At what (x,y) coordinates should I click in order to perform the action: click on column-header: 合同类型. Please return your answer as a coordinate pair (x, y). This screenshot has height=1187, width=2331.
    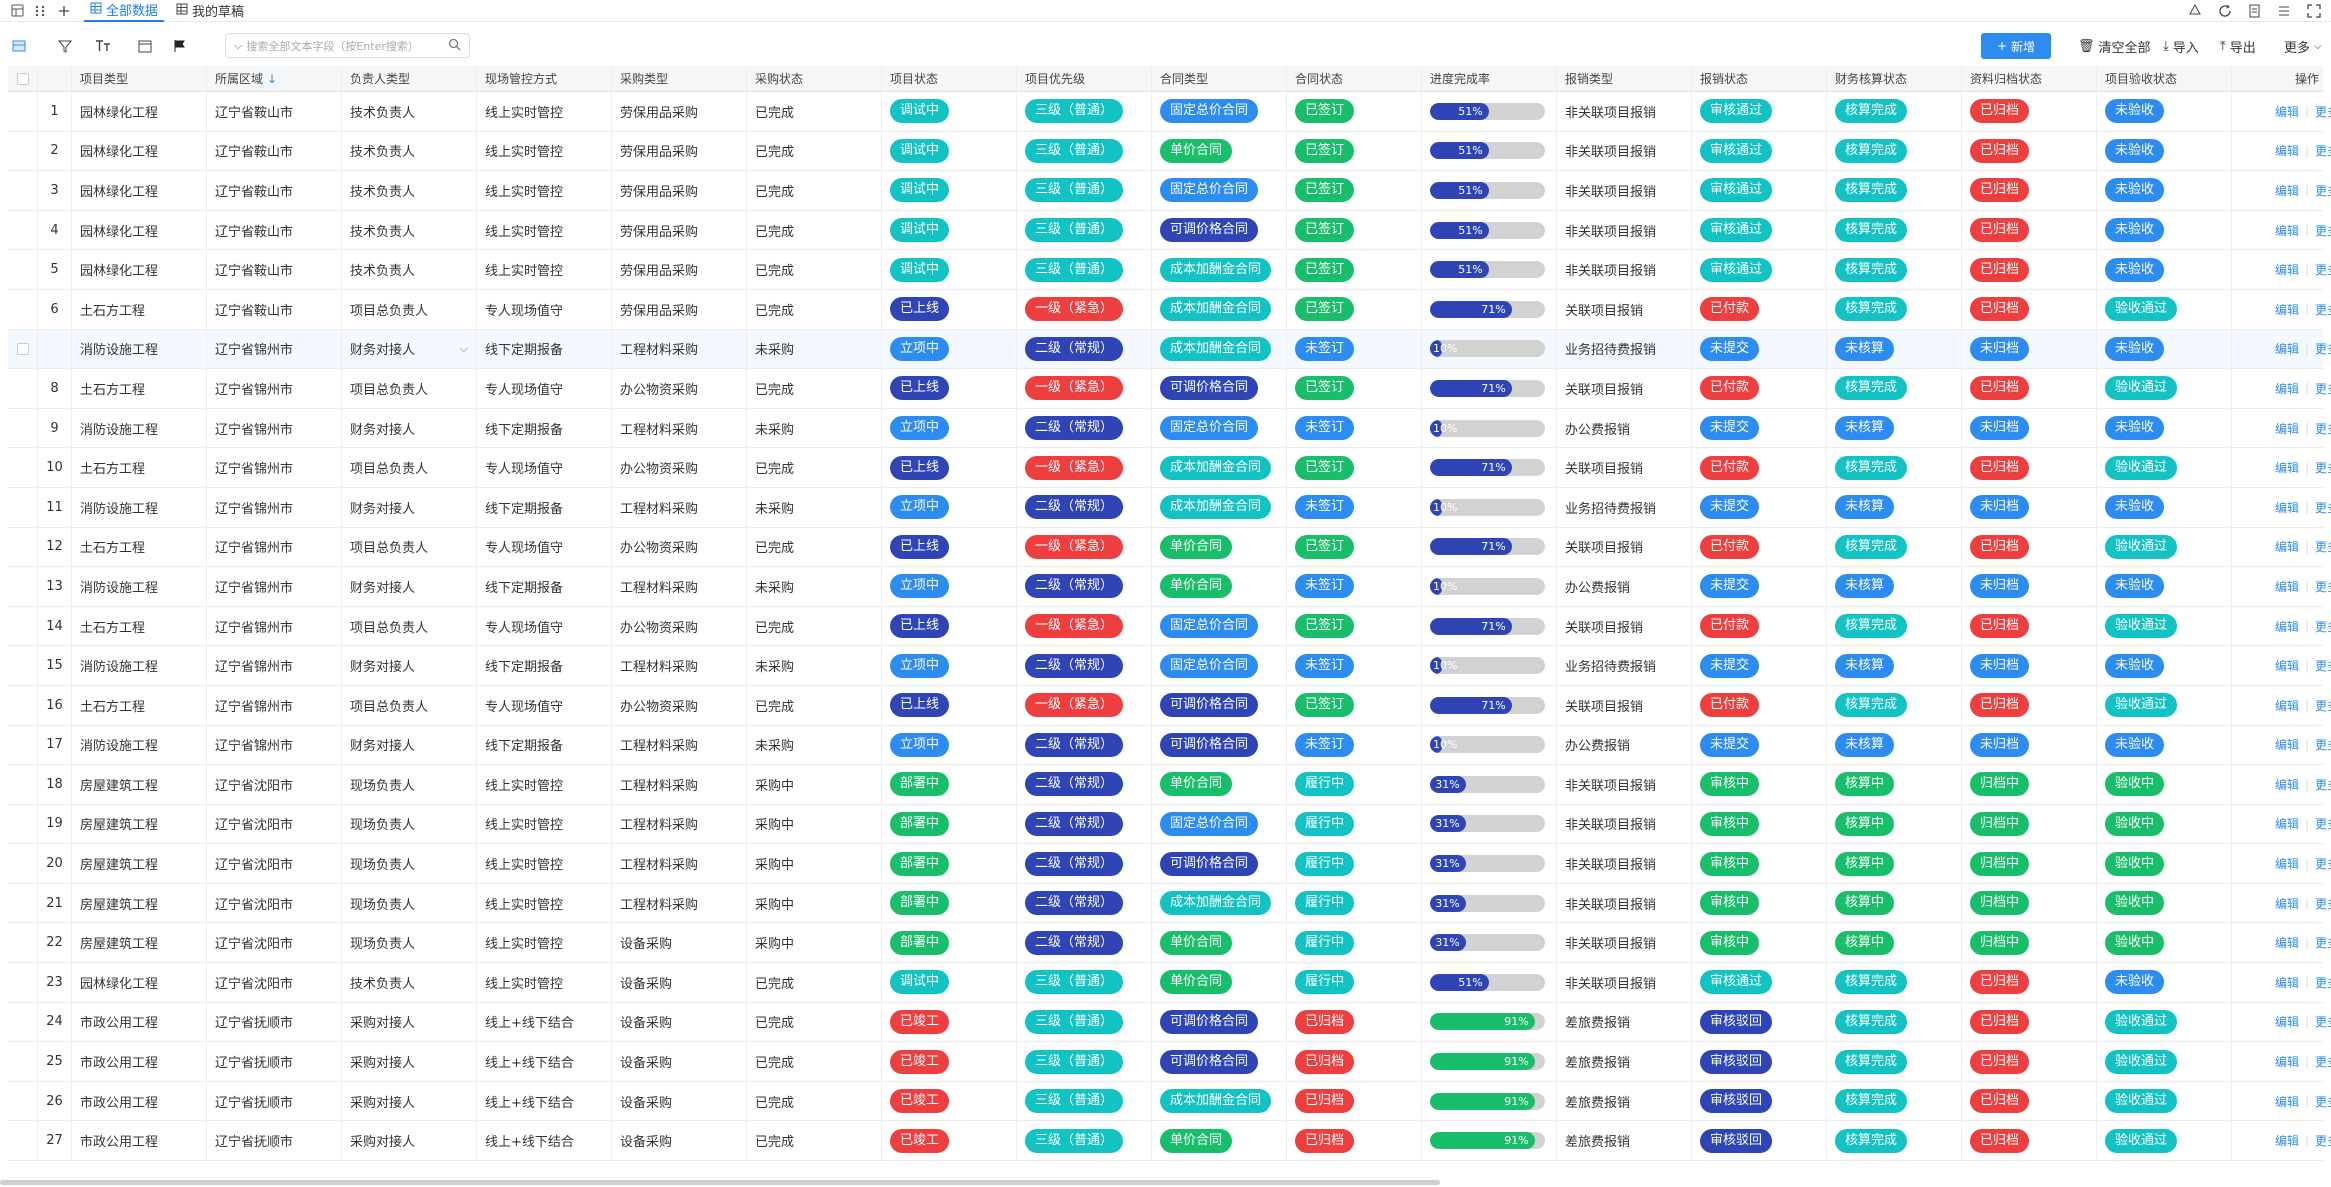
    Looking at the image, I should click on (1219, 78).